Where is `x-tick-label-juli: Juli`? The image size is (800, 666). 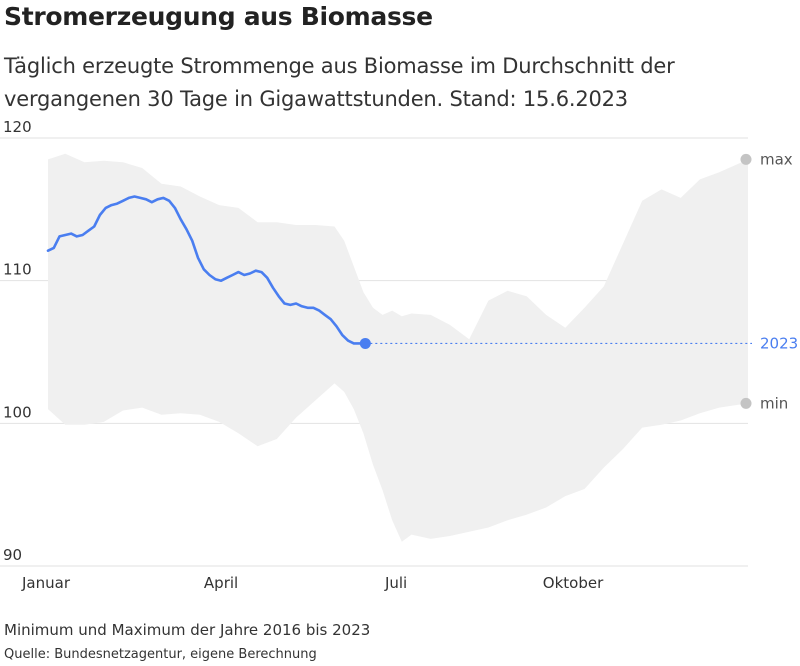
x-tick-label-juli: Juli is located at coordinates (395, 583).